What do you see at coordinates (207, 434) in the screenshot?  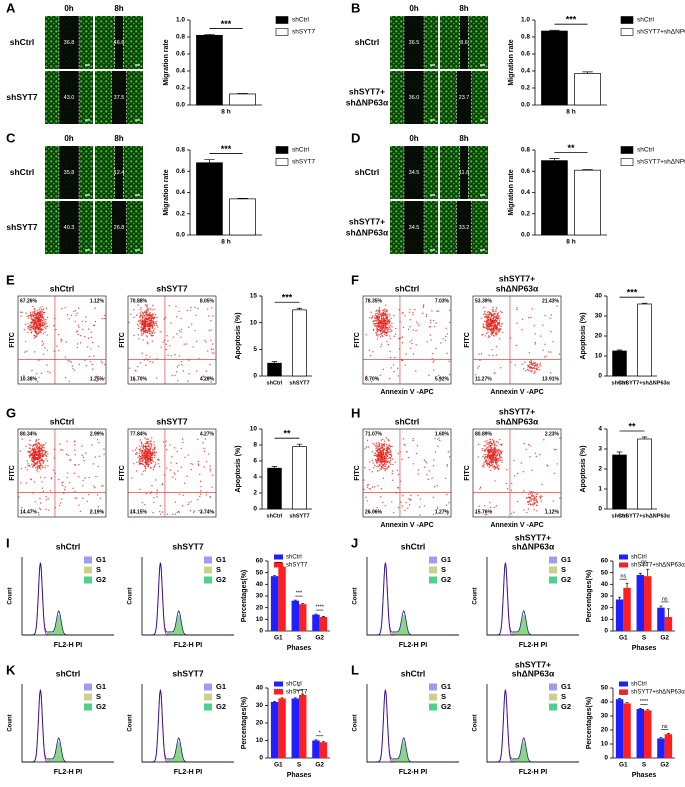 I see `quadrant-label: 4.27%` at bounding box center [207, 434].